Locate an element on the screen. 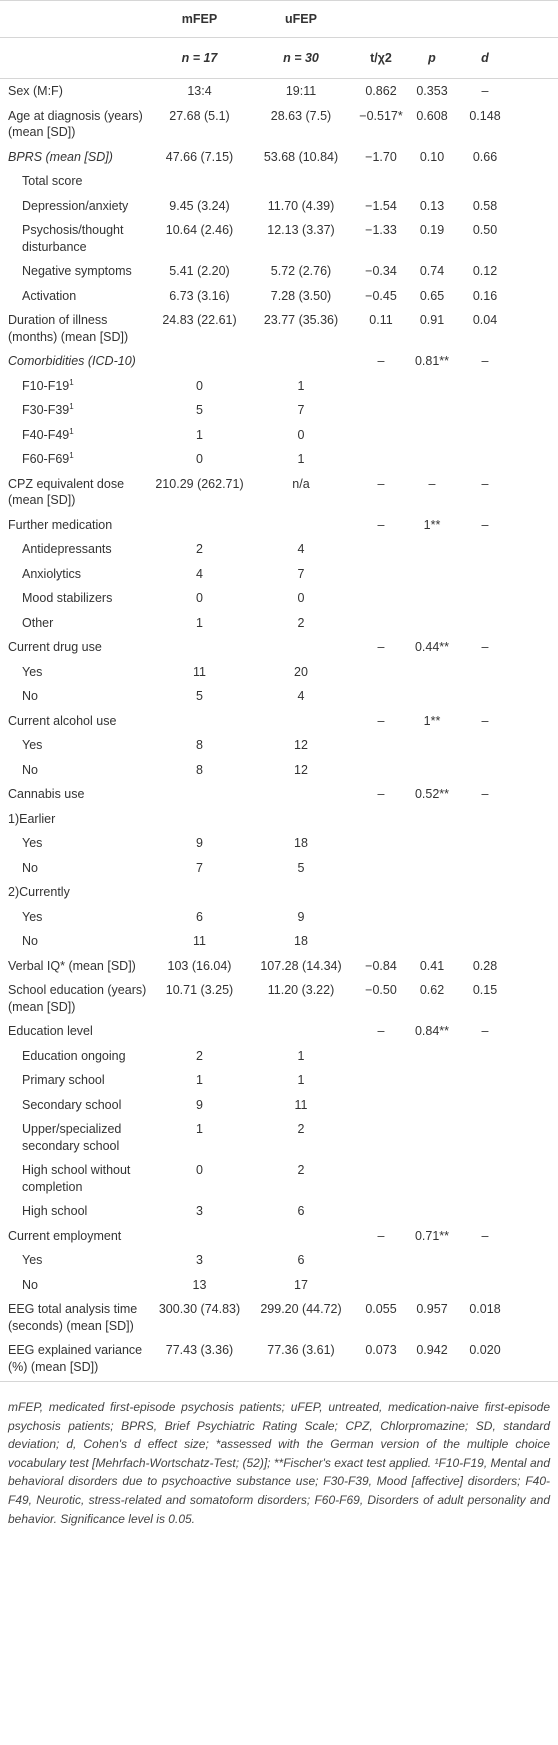 Image resolution: width=558 pixels, height=1745 pixels. table-cell: 0.12 is located at coordinates (485, 271).